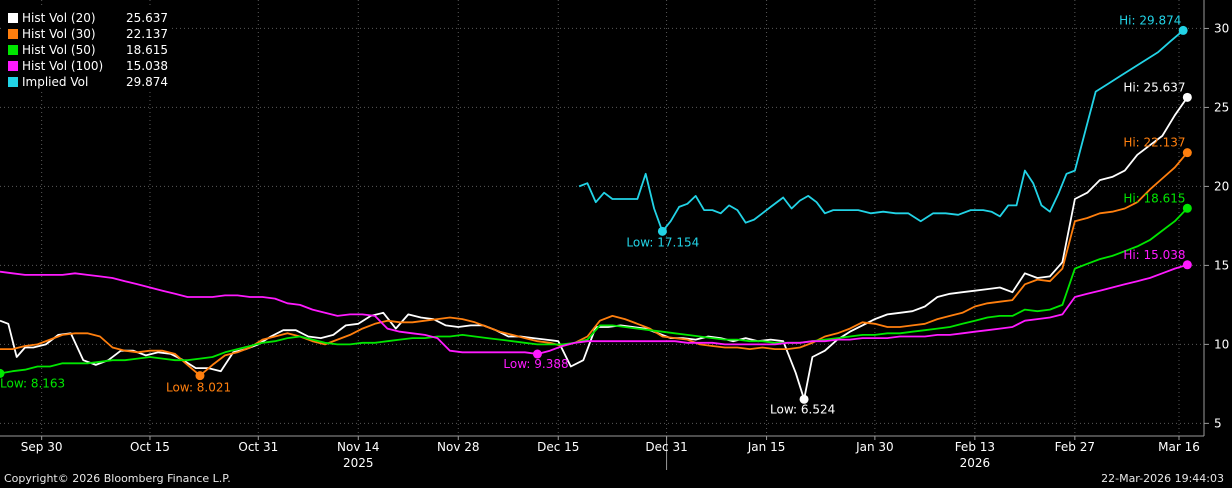 The height and width of the screenshot is (488, 1232). What do you see at coordinates (975, 463) in the screenshot?
I see `year-label-2026: 2026` at bounding box center [975, 463].